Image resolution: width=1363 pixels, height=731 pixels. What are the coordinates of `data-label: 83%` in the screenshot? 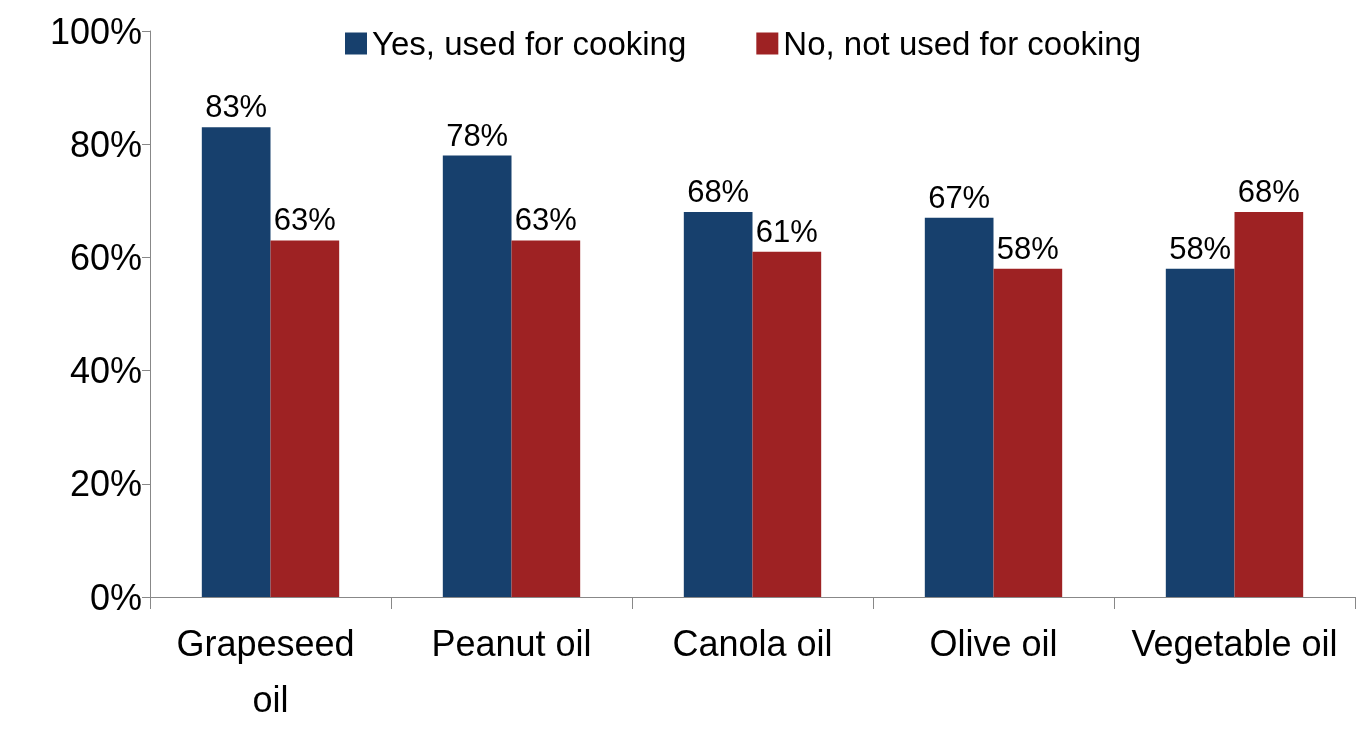 It's located at (236, 107).